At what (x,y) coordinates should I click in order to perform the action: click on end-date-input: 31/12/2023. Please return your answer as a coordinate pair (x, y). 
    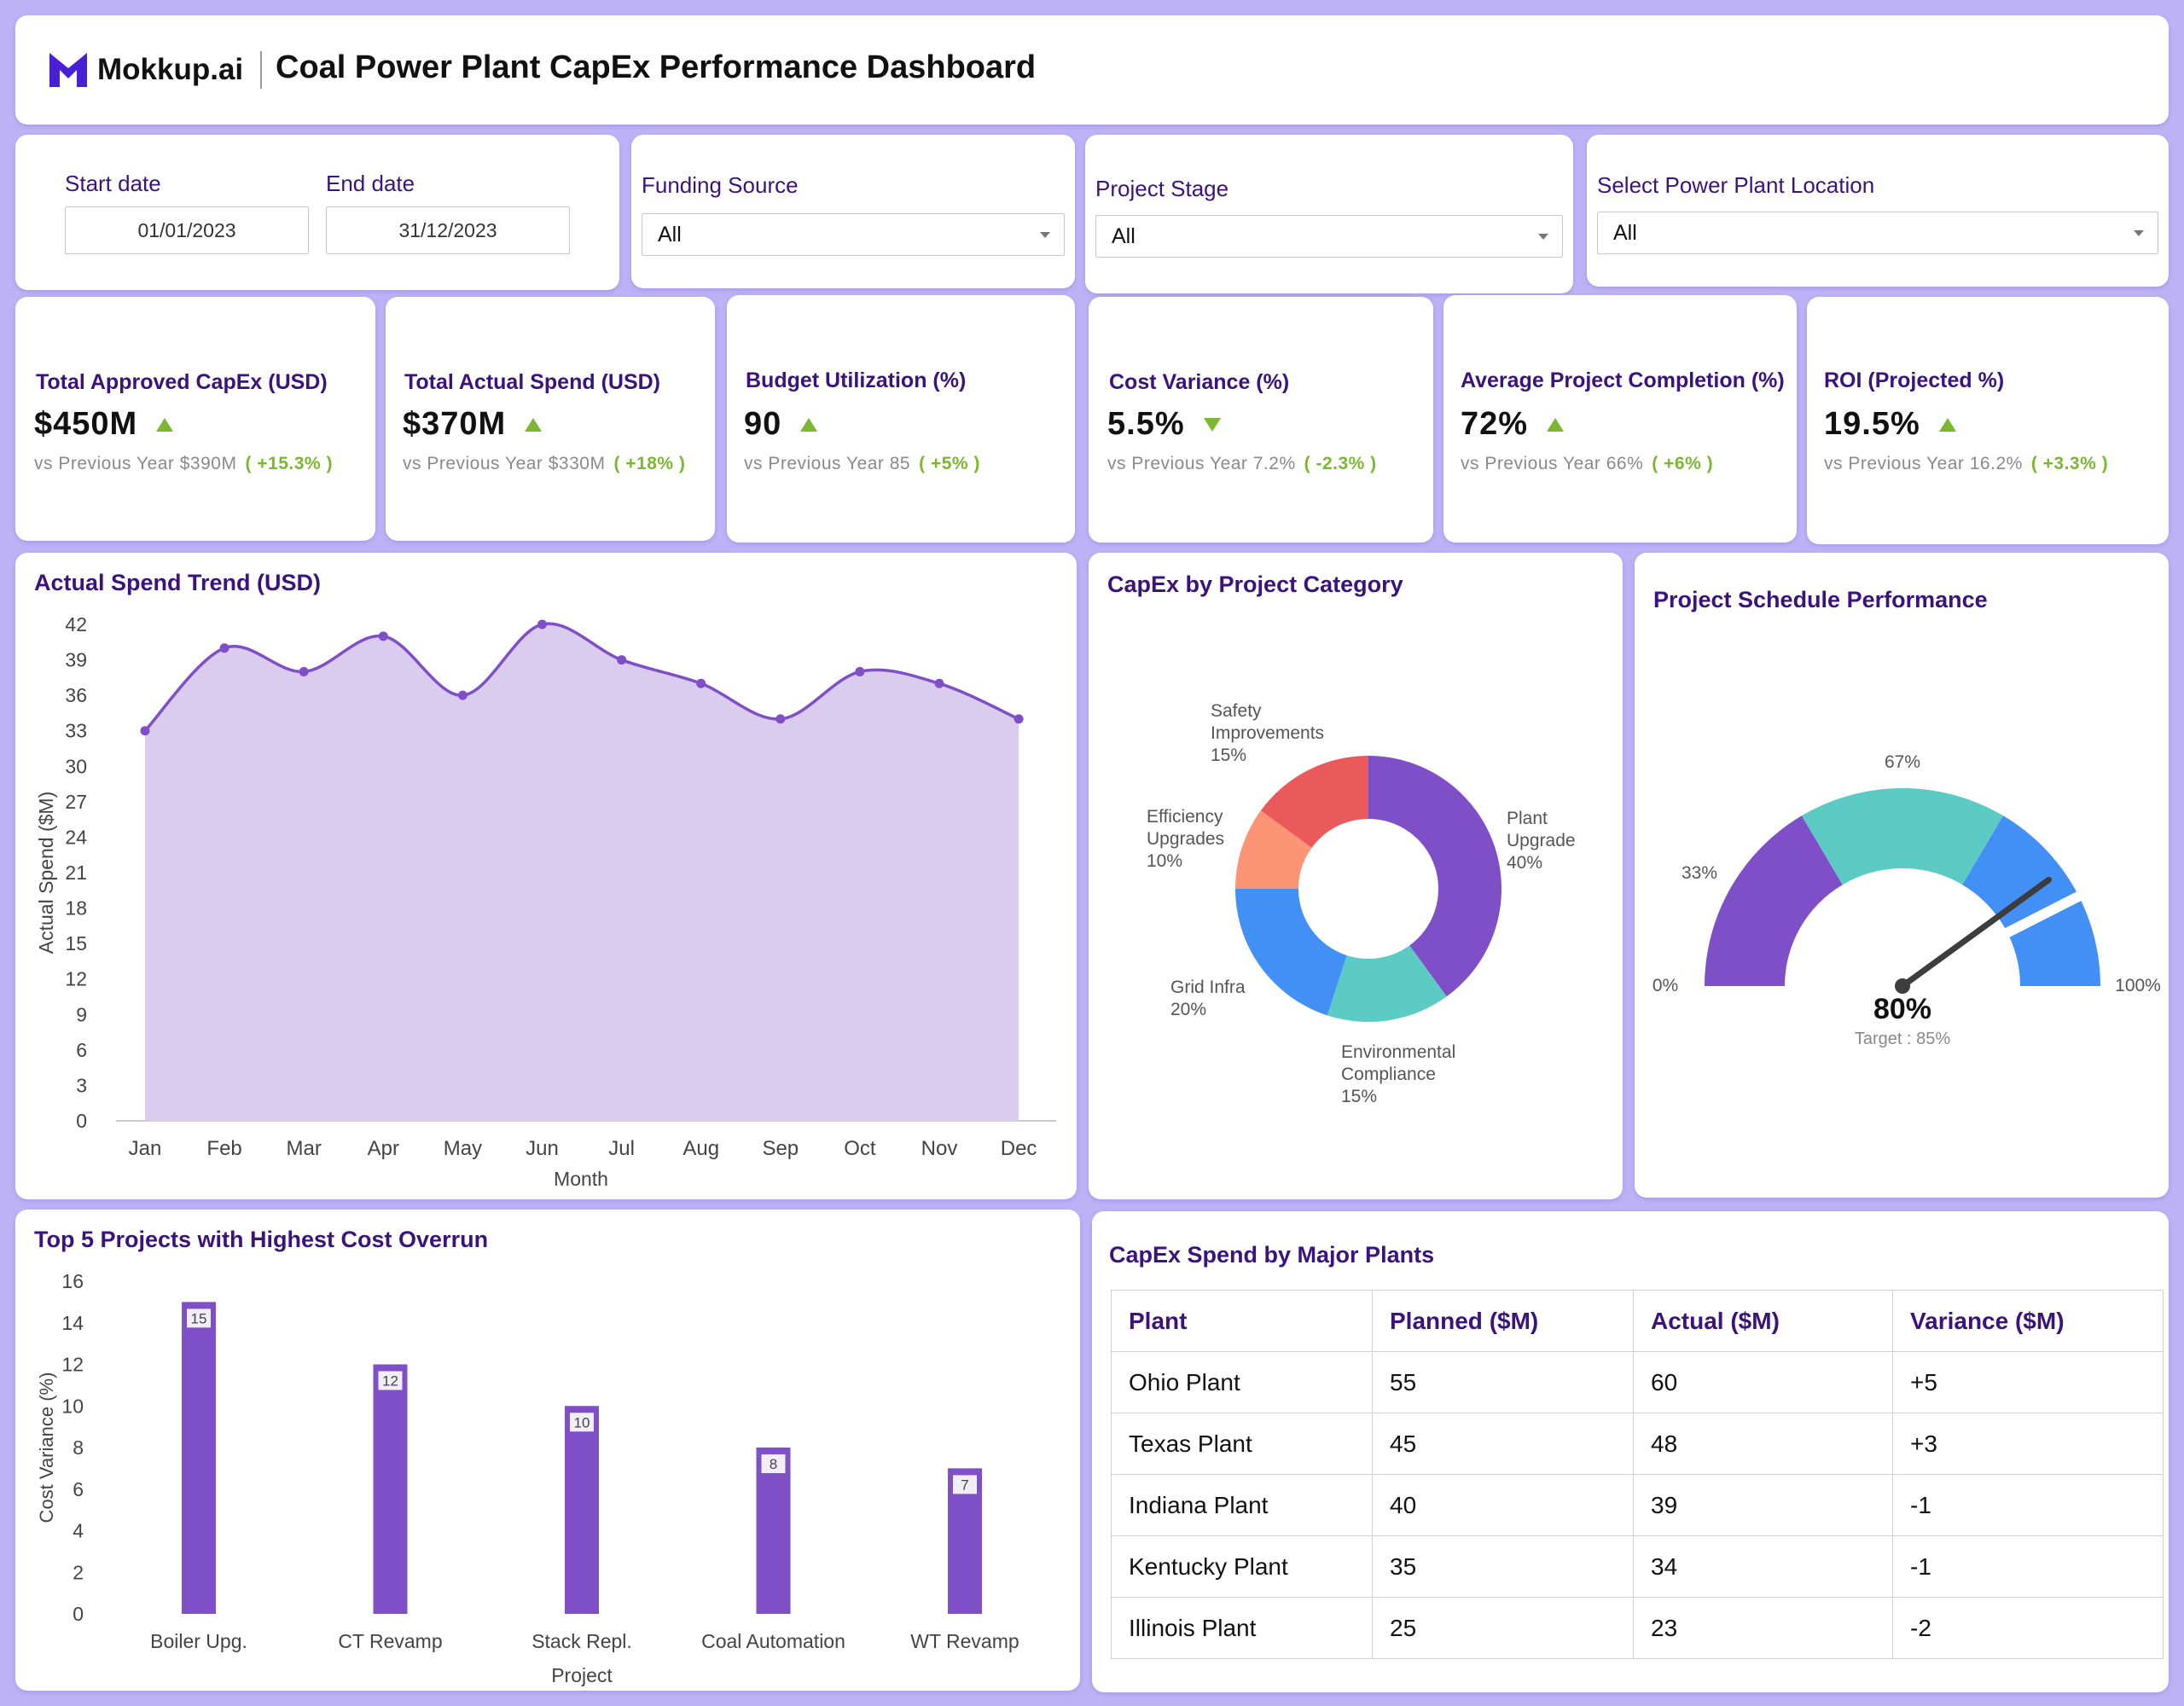
    Looking at the image, I should click on (448, 230).